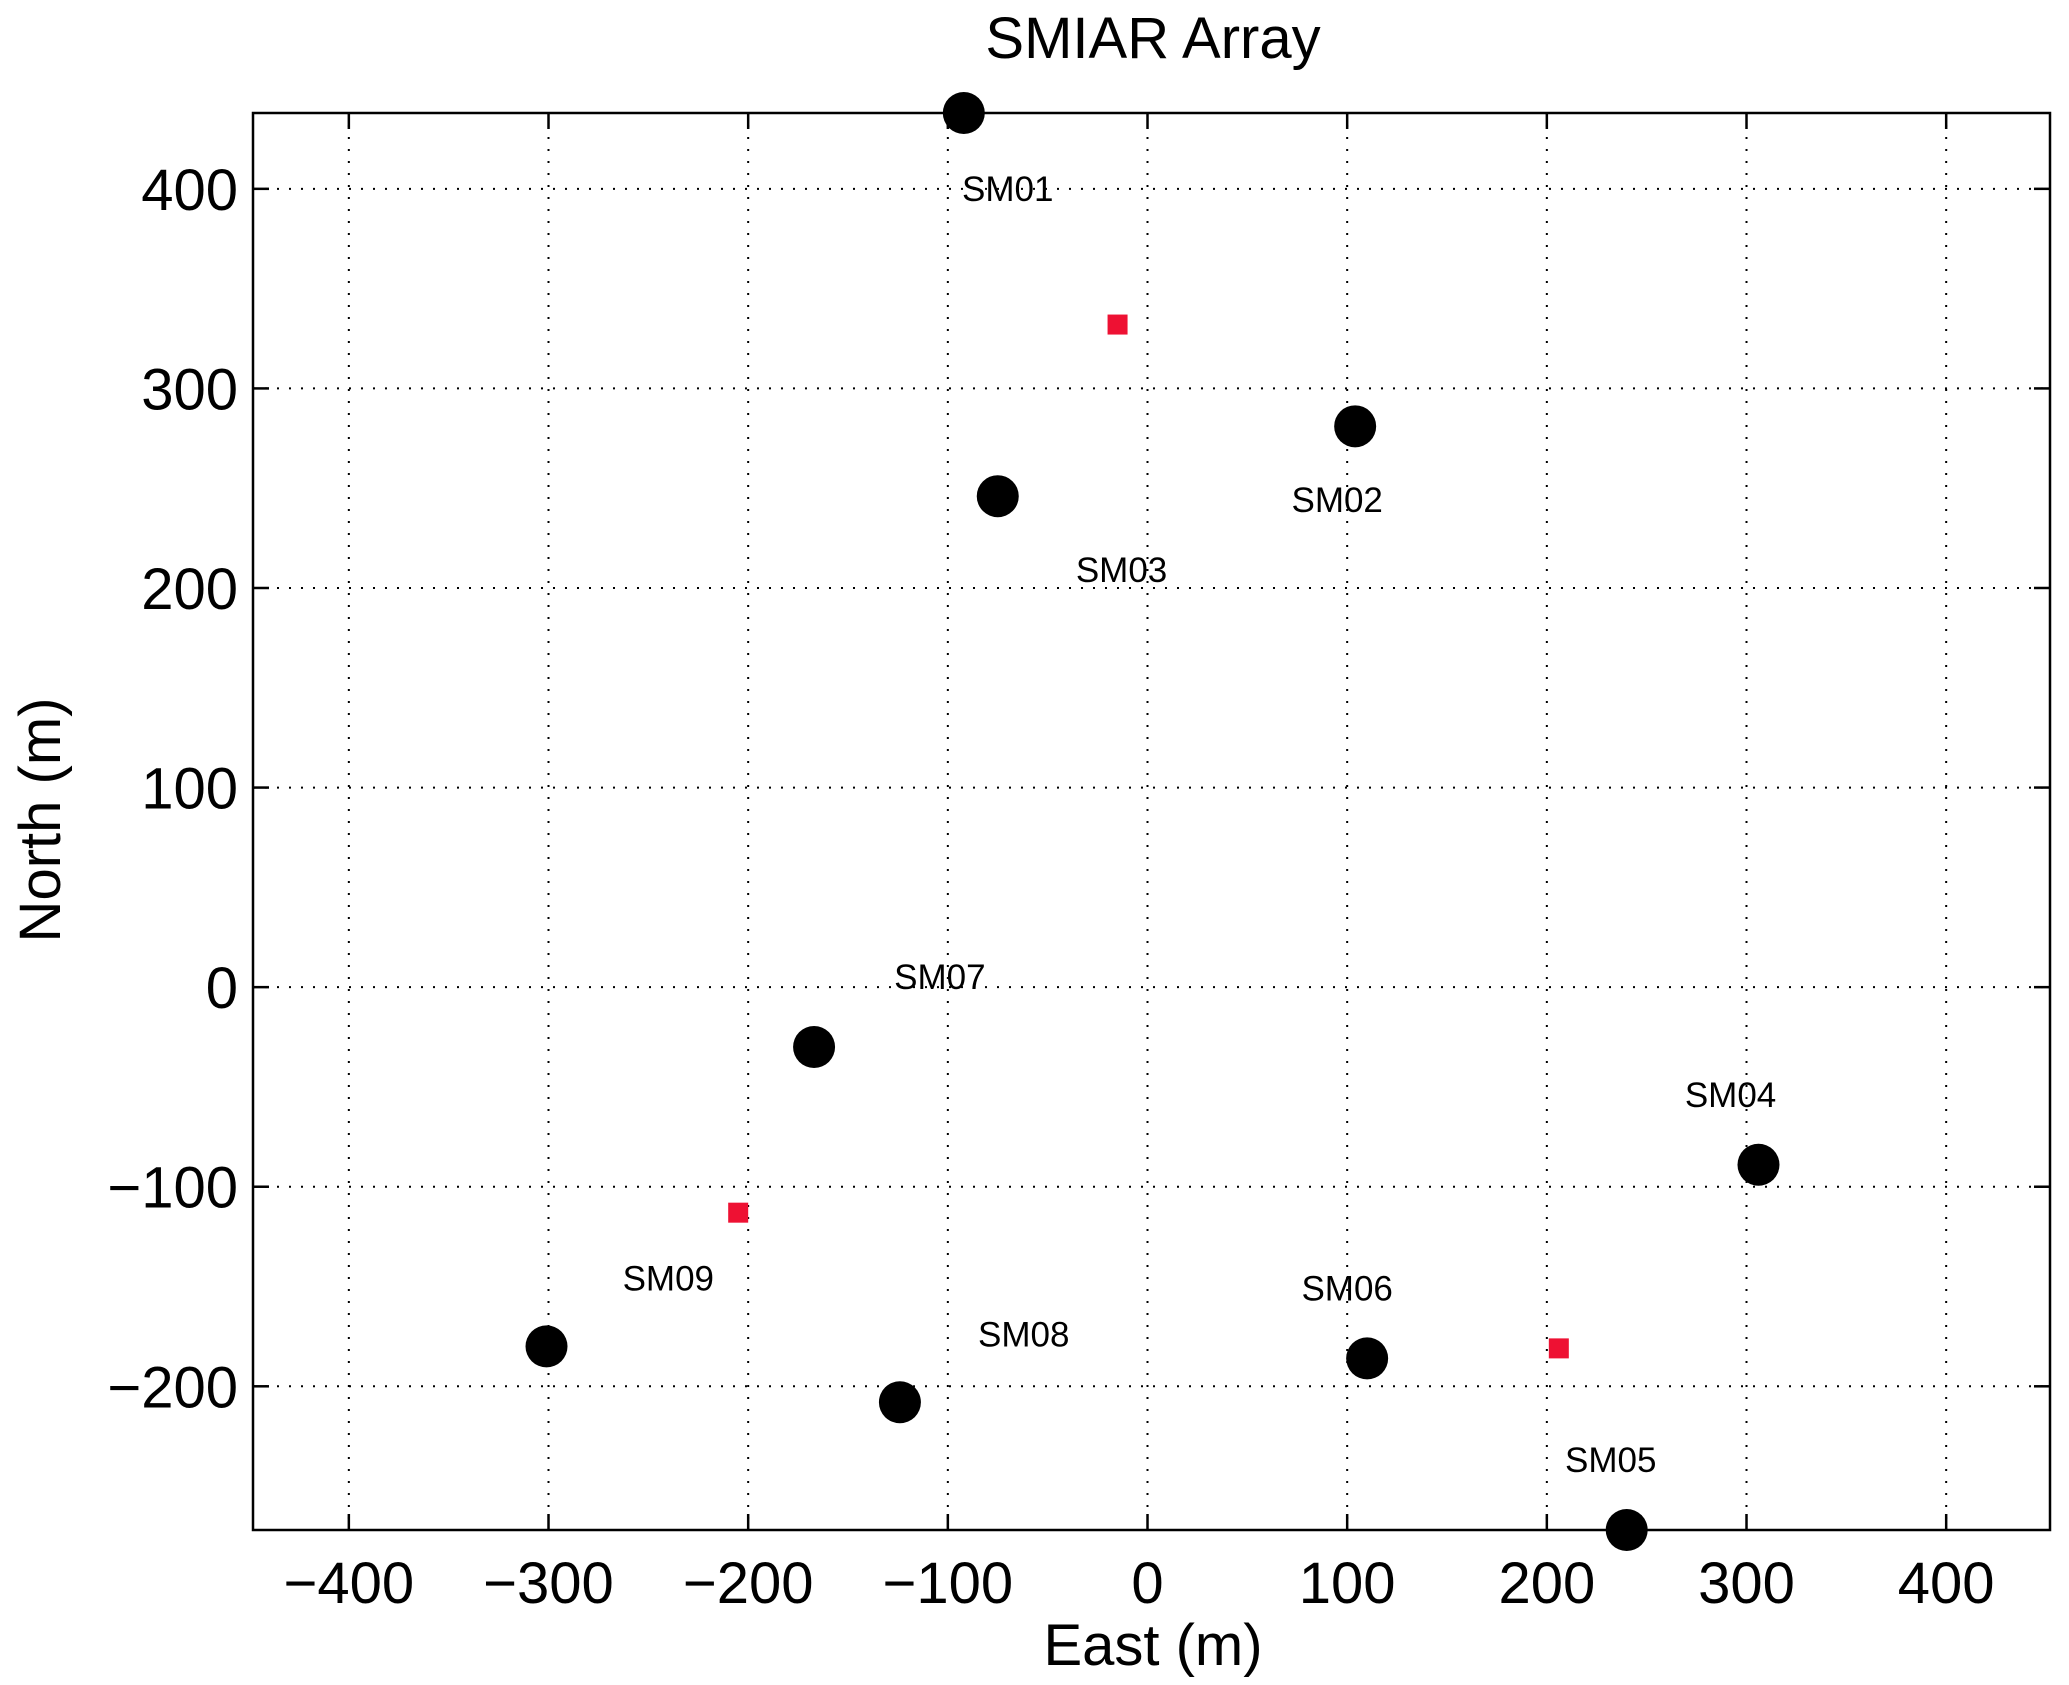 This screenshot has height=1685, width=2069. Describe the element at coordinates (948, 1583) in the screenshot. I see `x-tick-label: −100` at that location.